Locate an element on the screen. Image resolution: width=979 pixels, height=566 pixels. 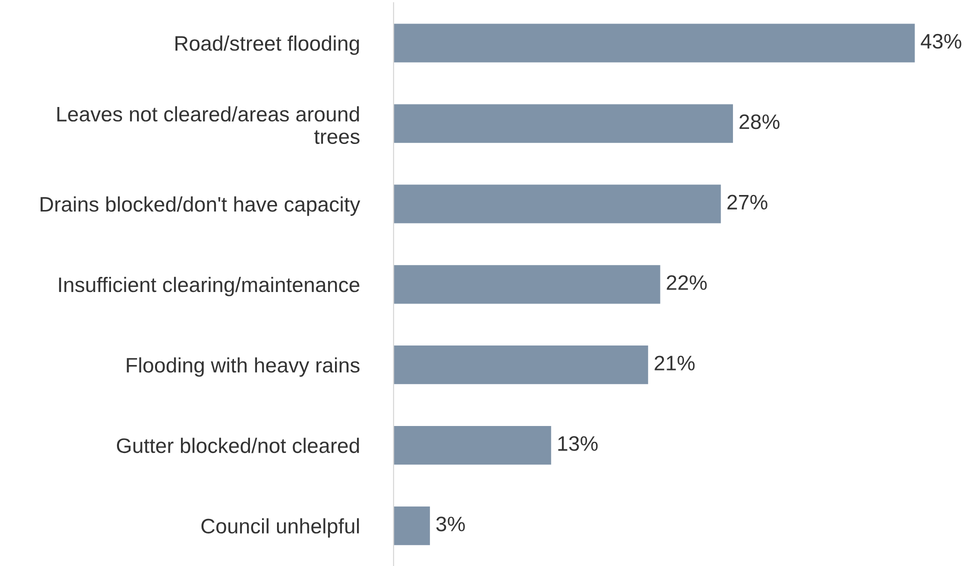
y-tick-label: Insufficient clearing/maintenance is located at coordinates (209, 286).